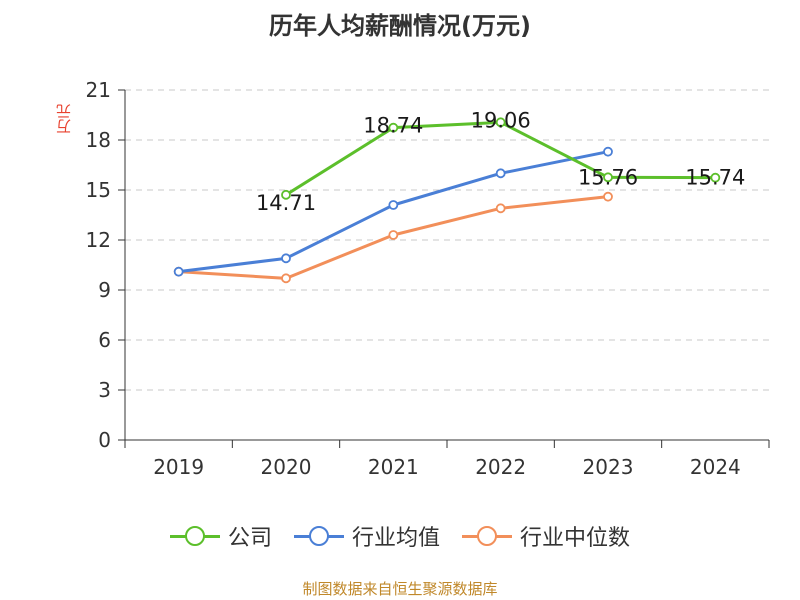 Image resolution: width=800 pixels, height=600 pixels. I want to click on legend-marker-industry-mean-icon, so click(318, 536).